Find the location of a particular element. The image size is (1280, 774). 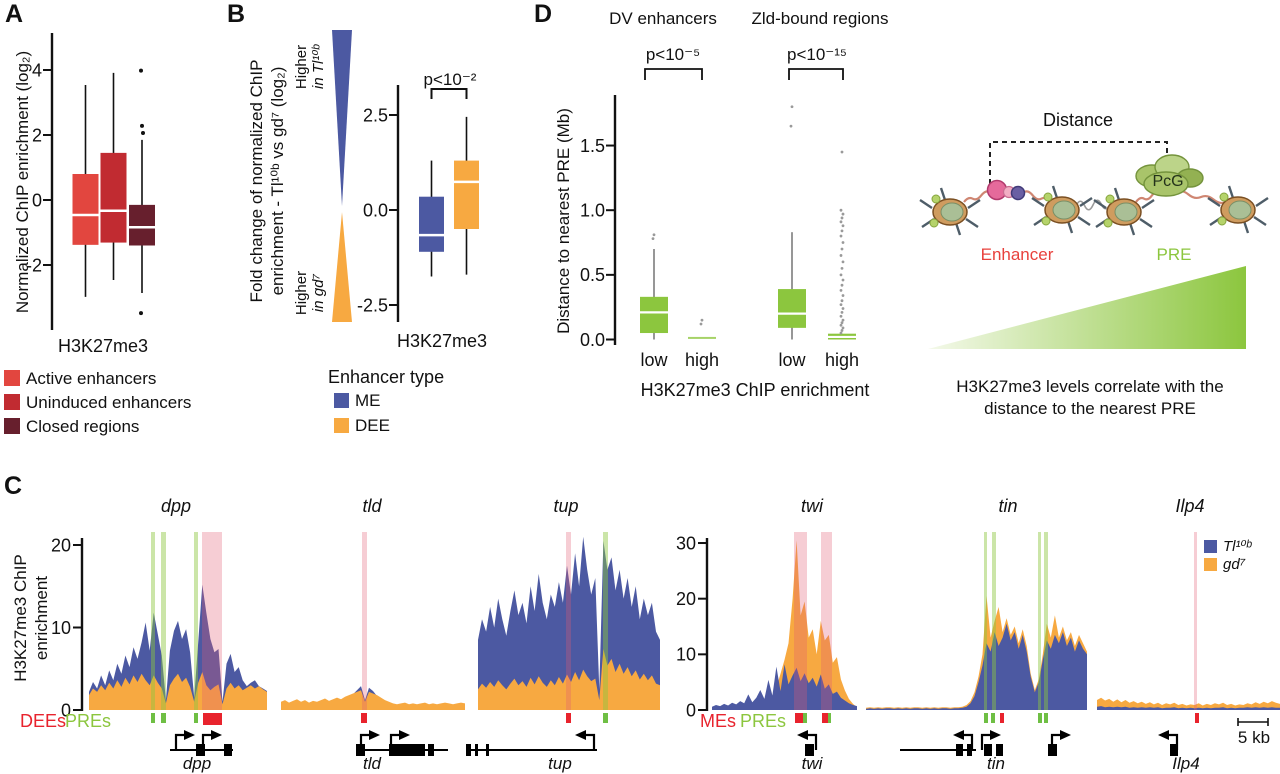

y-tick-label: 1.0 is located at coordinates (592, 211).